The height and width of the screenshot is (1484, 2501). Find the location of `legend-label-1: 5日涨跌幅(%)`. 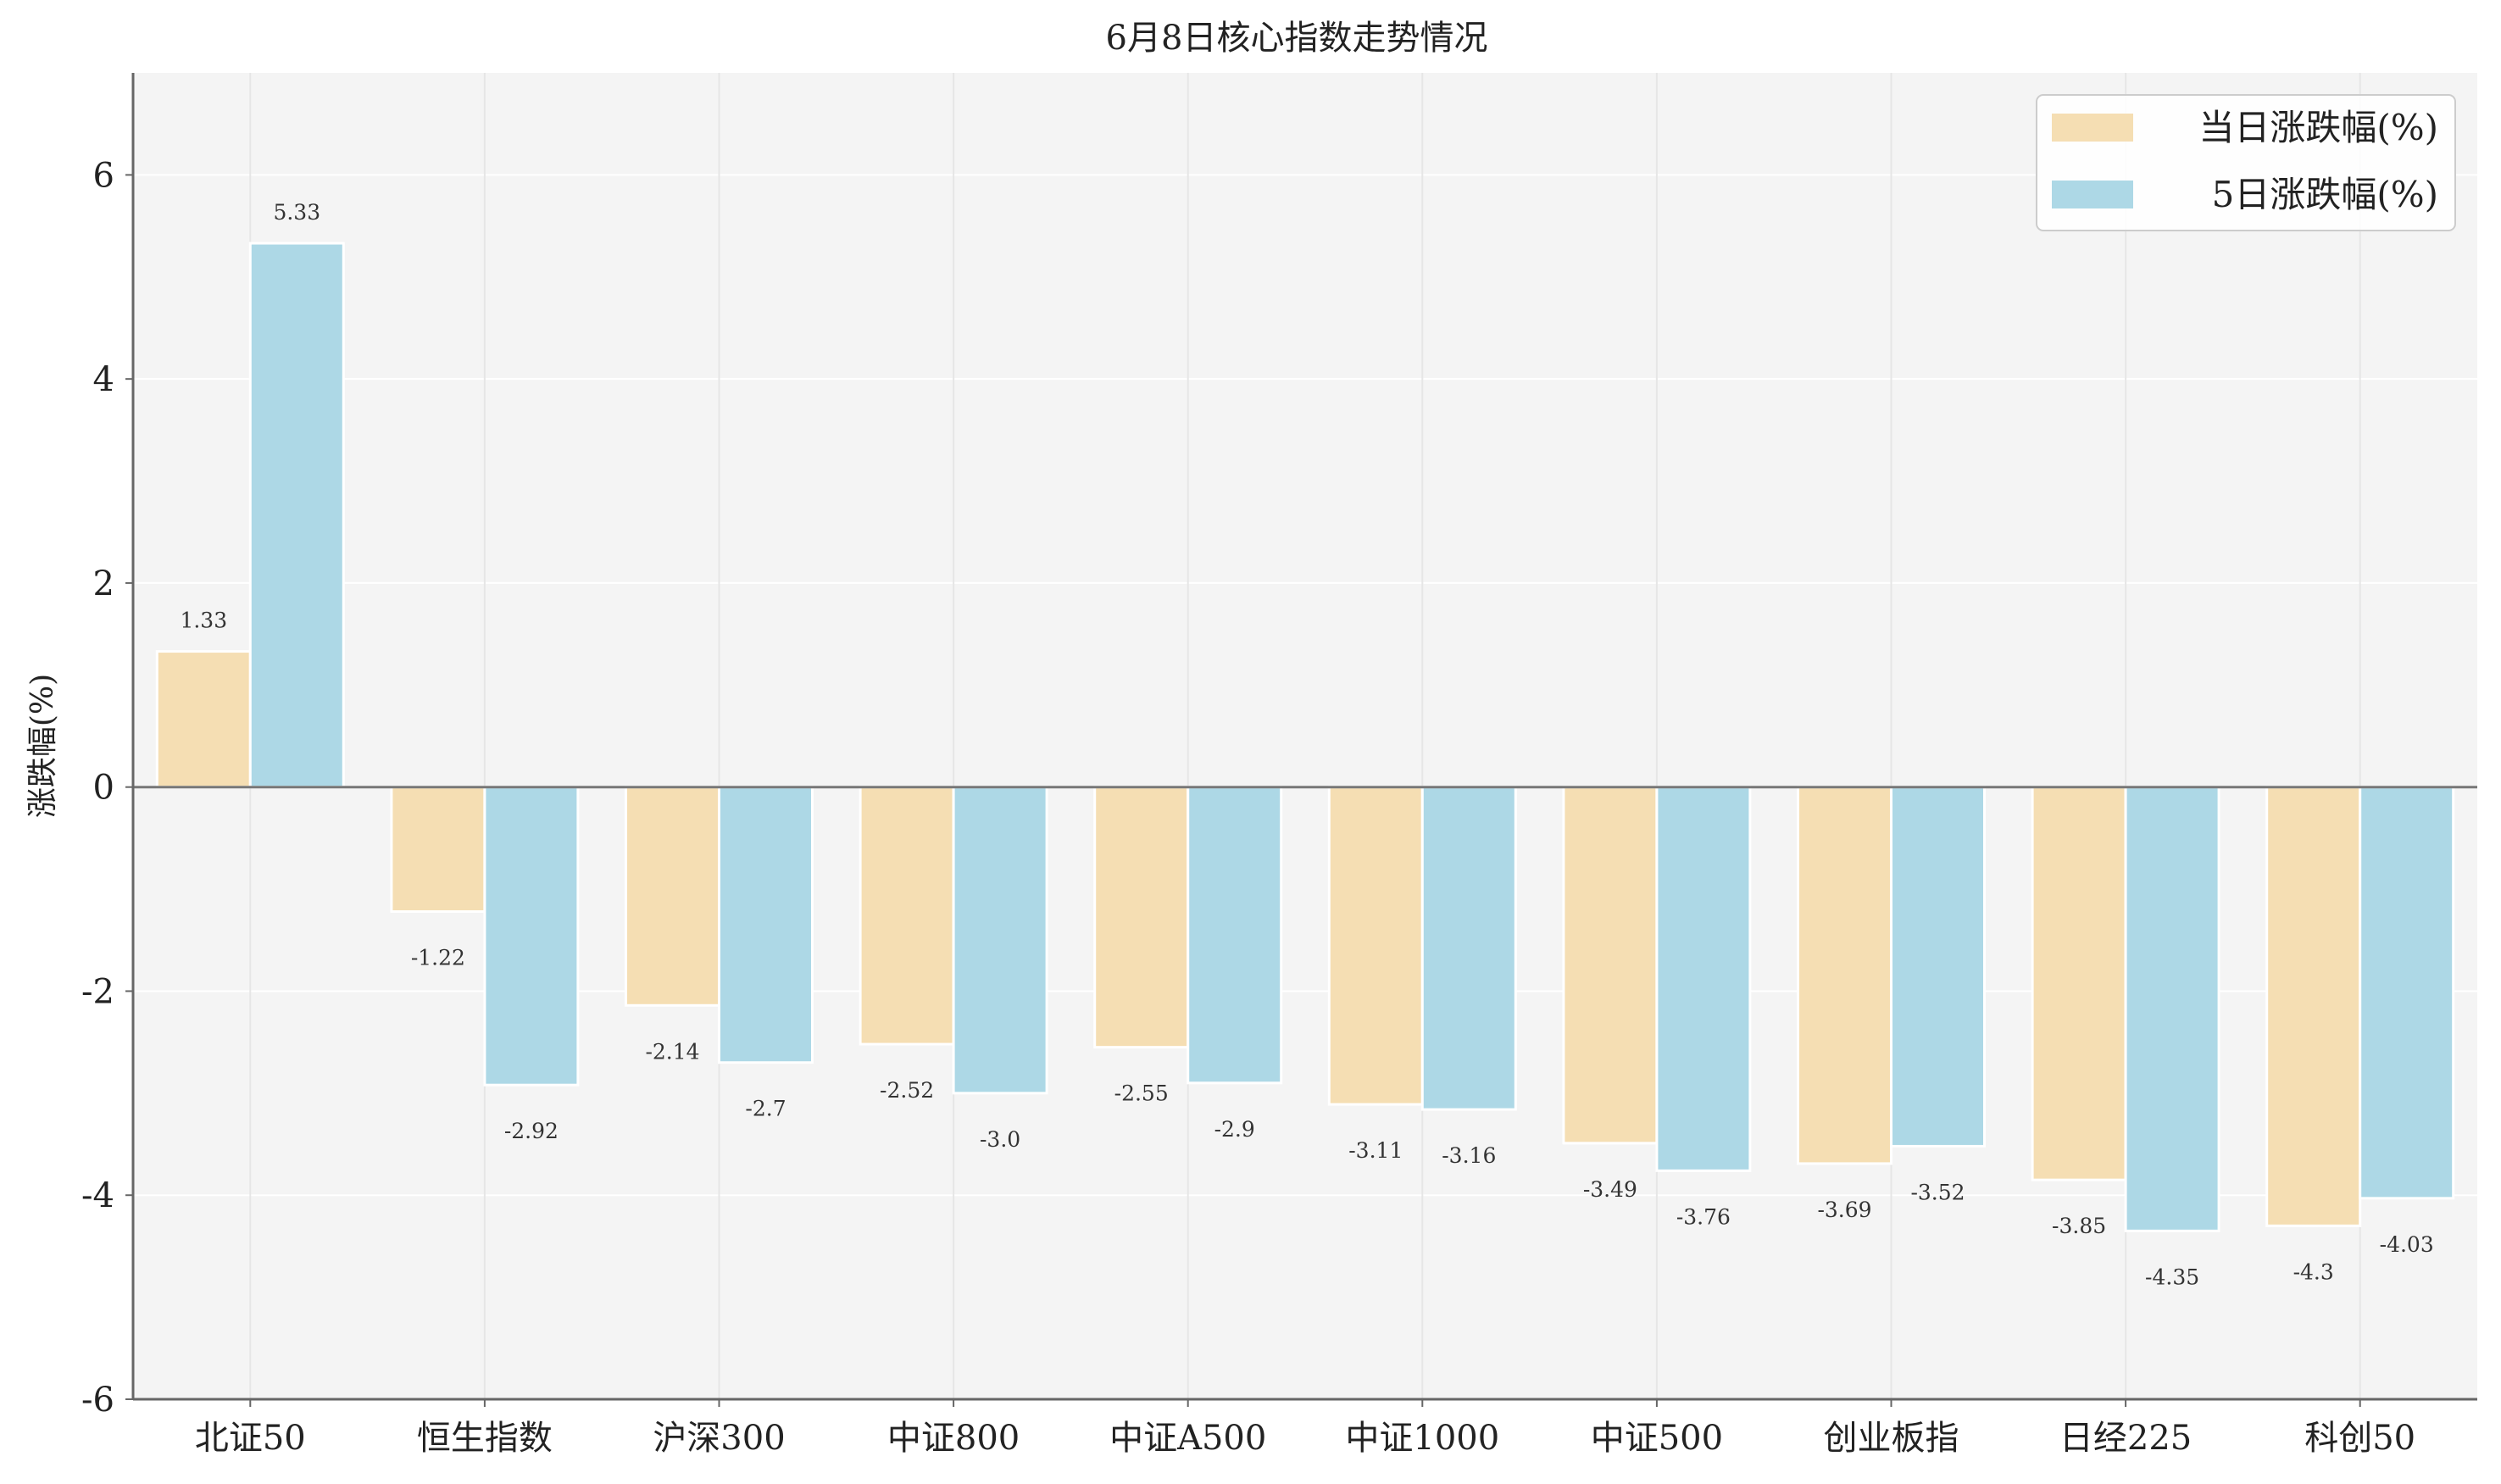

legend-label-1: 5日涨跌幅(%) is located at coordinates (2325, 195).